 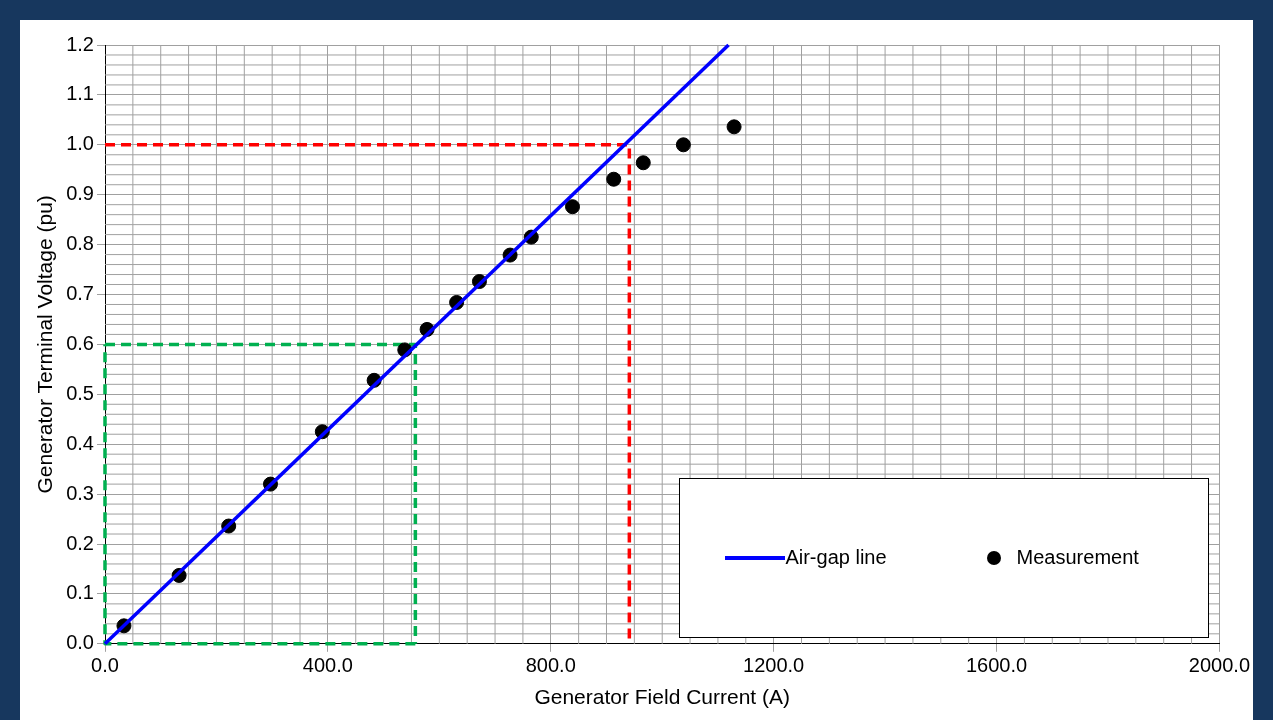 I want to click on y-tick-label: 1.2, so click(x=80, y=43).